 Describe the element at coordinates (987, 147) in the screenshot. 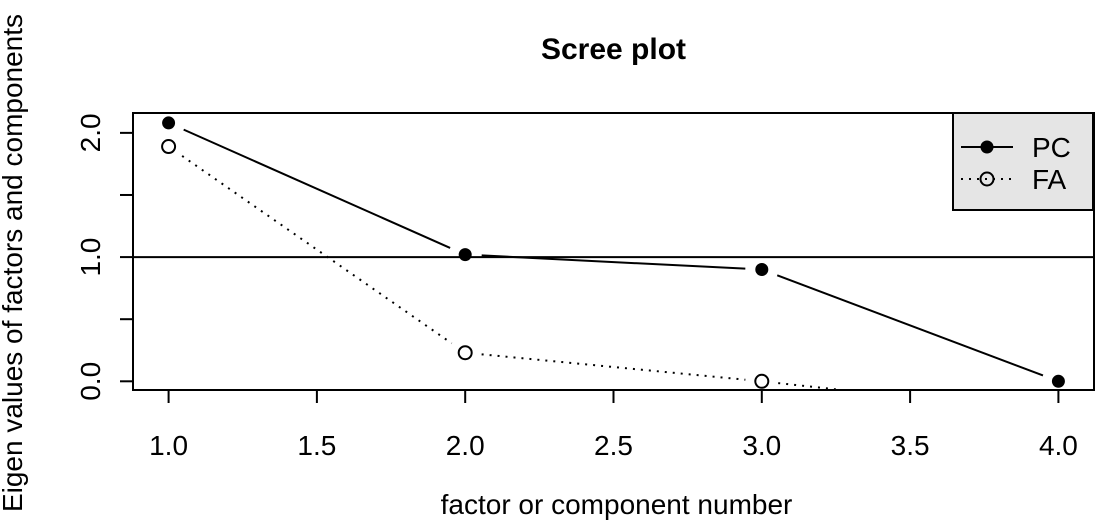

I see `legend-pc-marker-icon` at that location.